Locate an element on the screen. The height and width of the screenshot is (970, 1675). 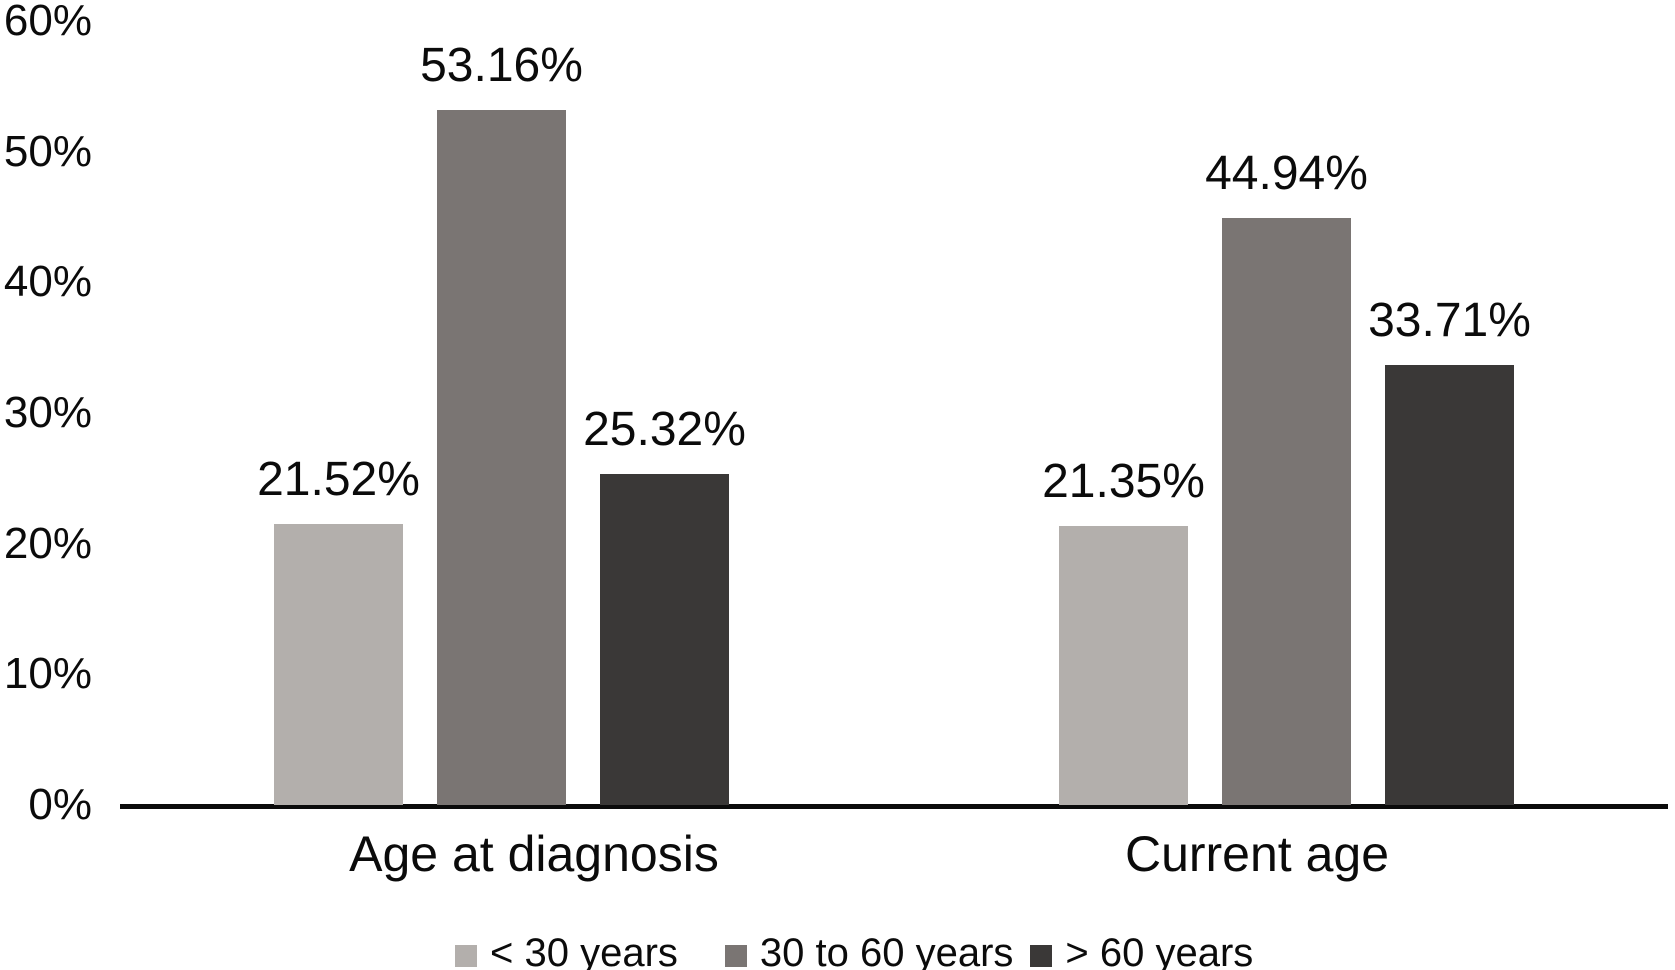
y-axis-tick-label: 40% is located at coordinates (47, 282).